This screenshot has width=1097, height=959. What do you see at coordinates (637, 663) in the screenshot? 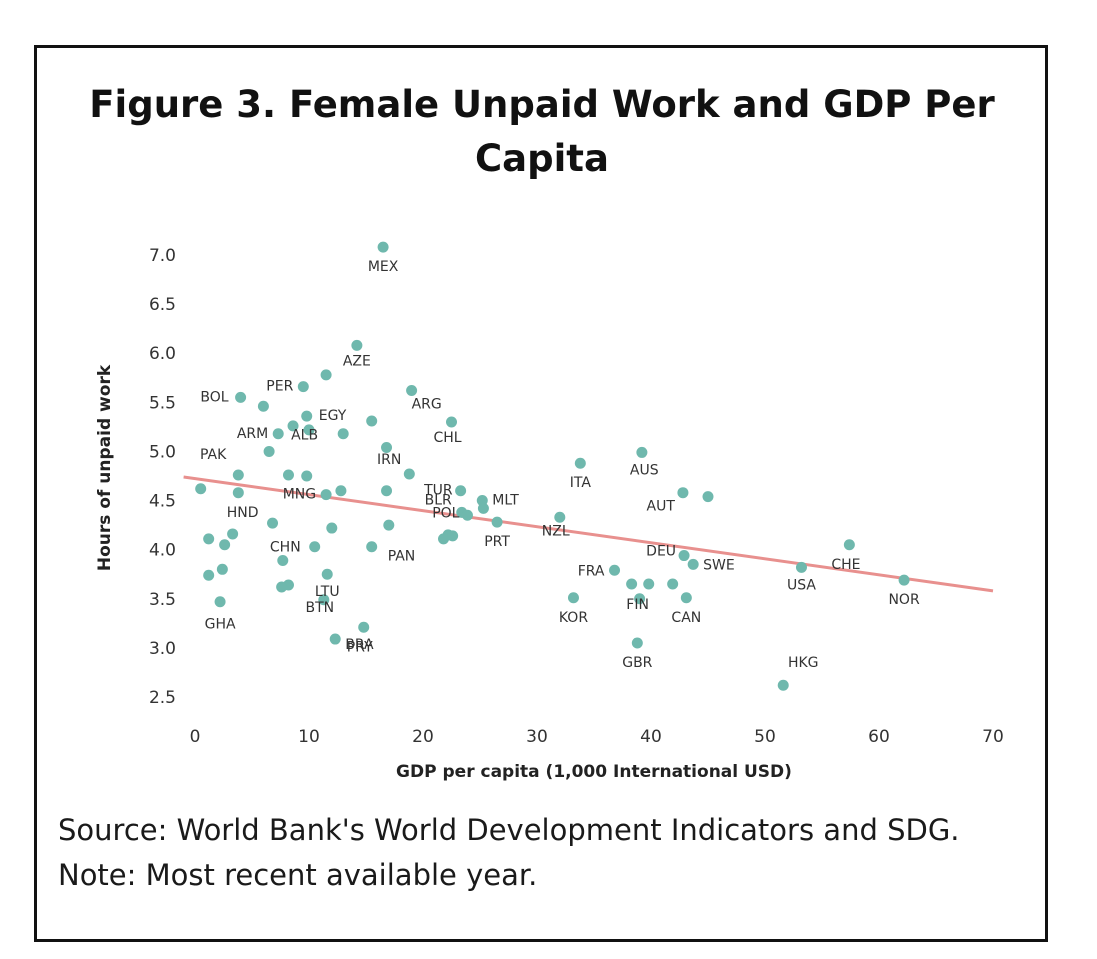
I see `point-label: GBR` at bounding box center [637, 663].